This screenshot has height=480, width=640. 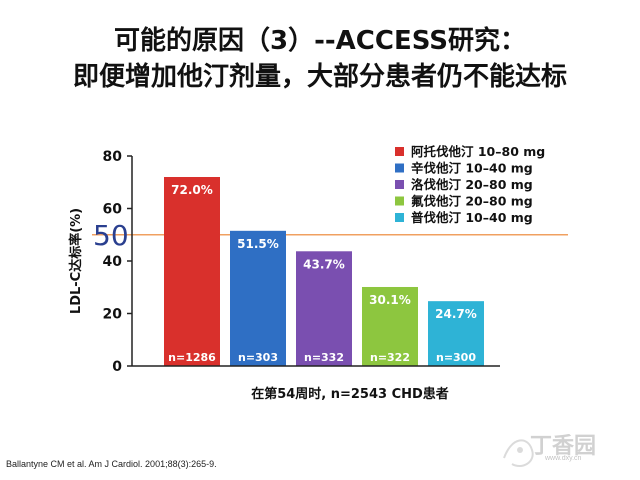 I want to click on bar-n-label: n=300, so click(x=456, y=357).